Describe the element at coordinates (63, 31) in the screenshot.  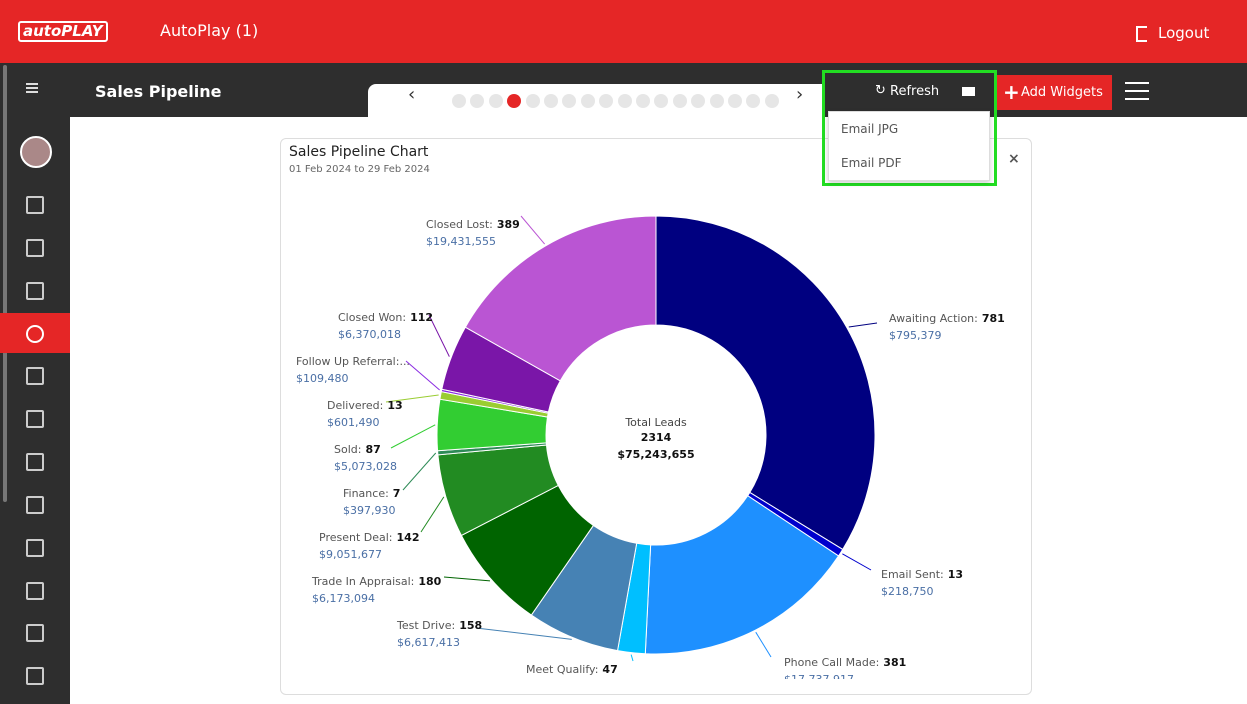
I see `logo: autoPLAY` at that location.